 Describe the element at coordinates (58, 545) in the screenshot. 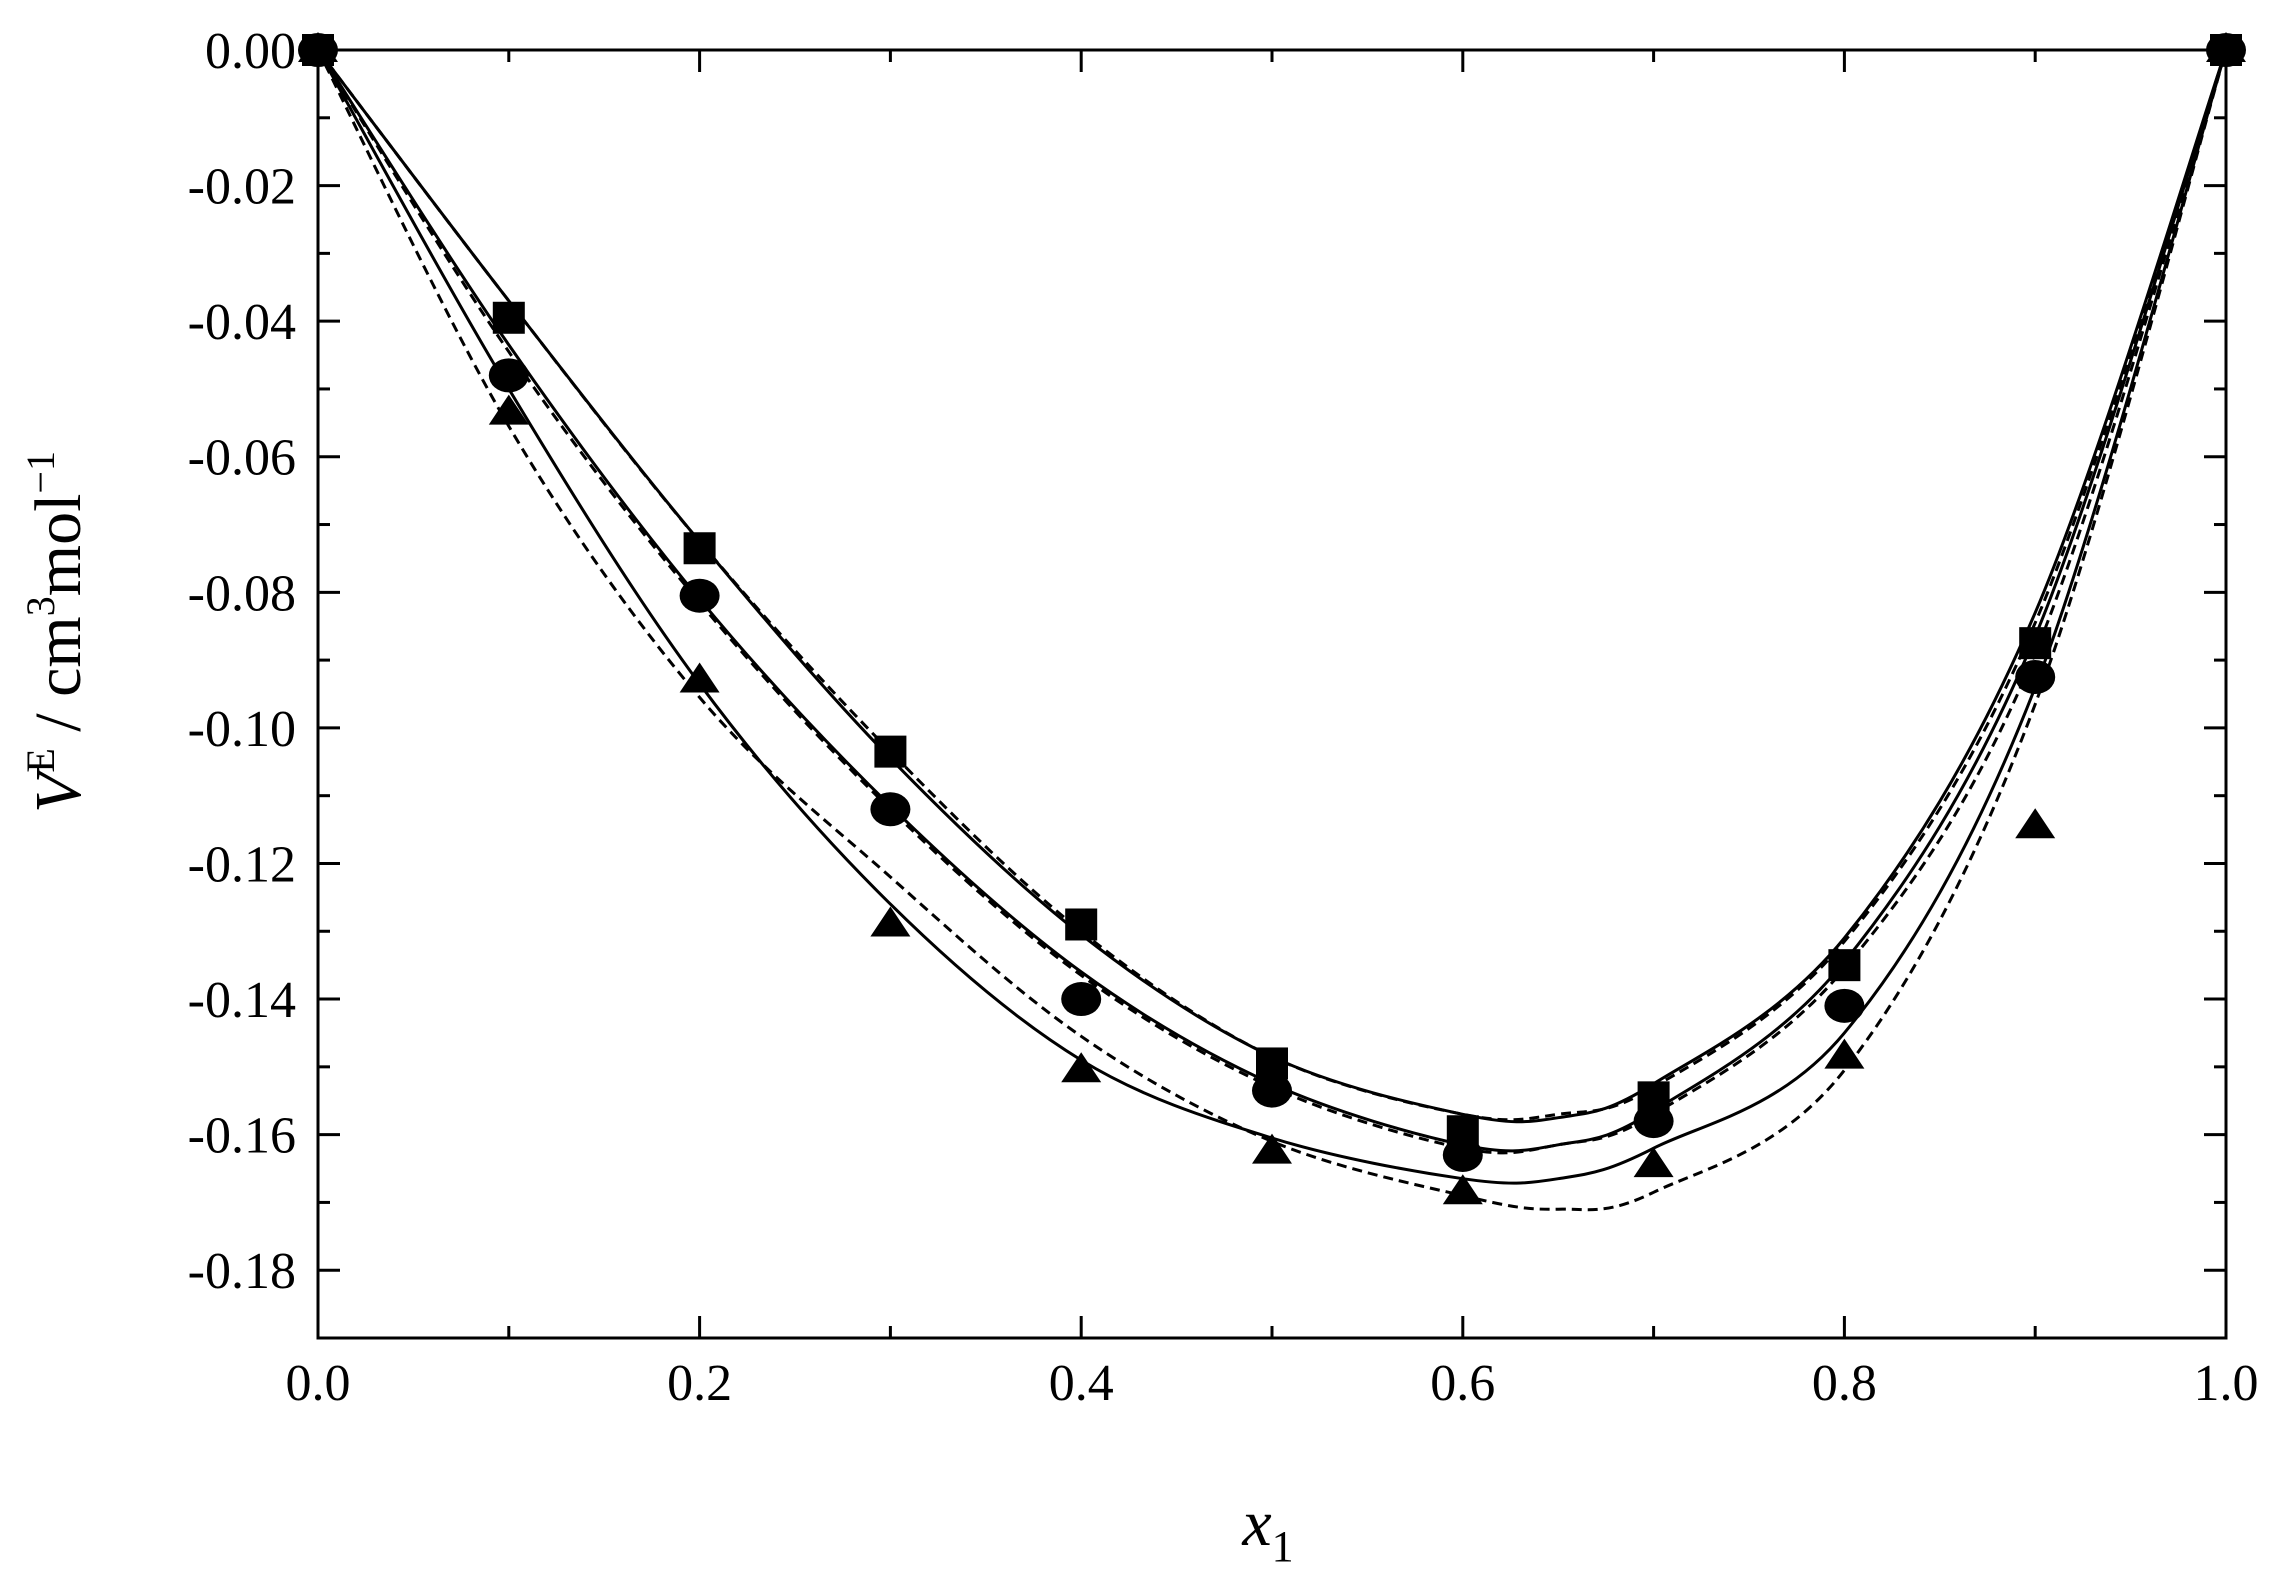

I see `y-axis-title-unit-b: mol` at that location.